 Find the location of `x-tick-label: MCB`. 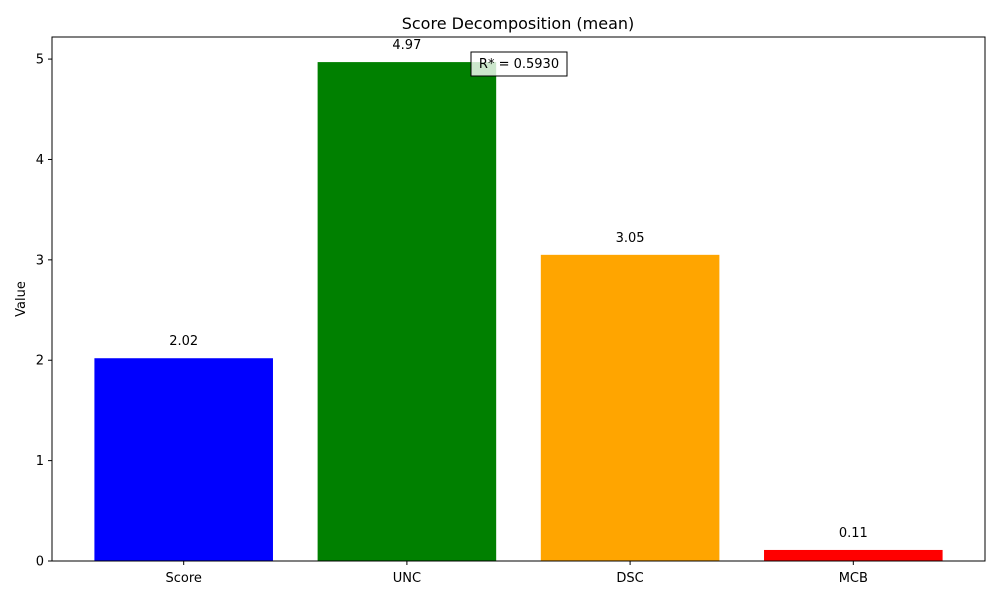

x-tick-label: MCB is located at coordinates (853, 578).